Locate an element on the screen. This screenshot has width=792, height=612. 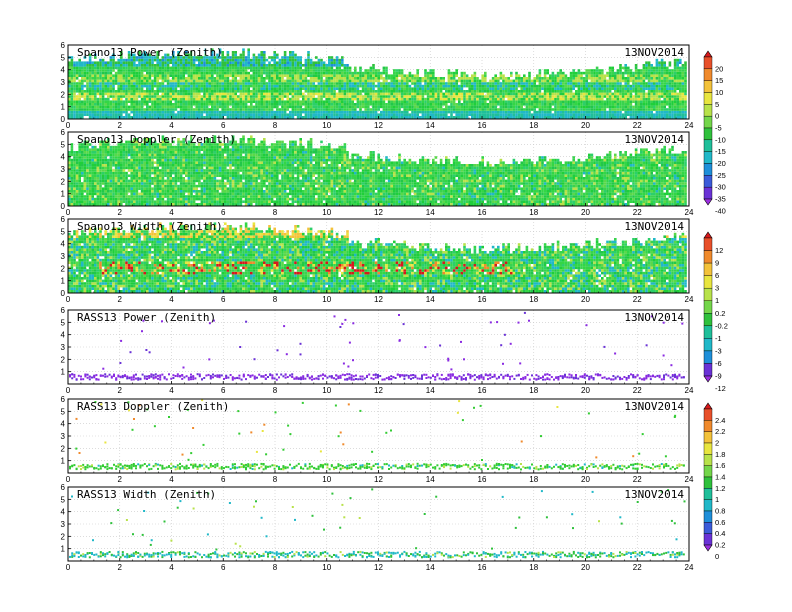
x-tick-label: 22 is located at coordinates (637, 125).